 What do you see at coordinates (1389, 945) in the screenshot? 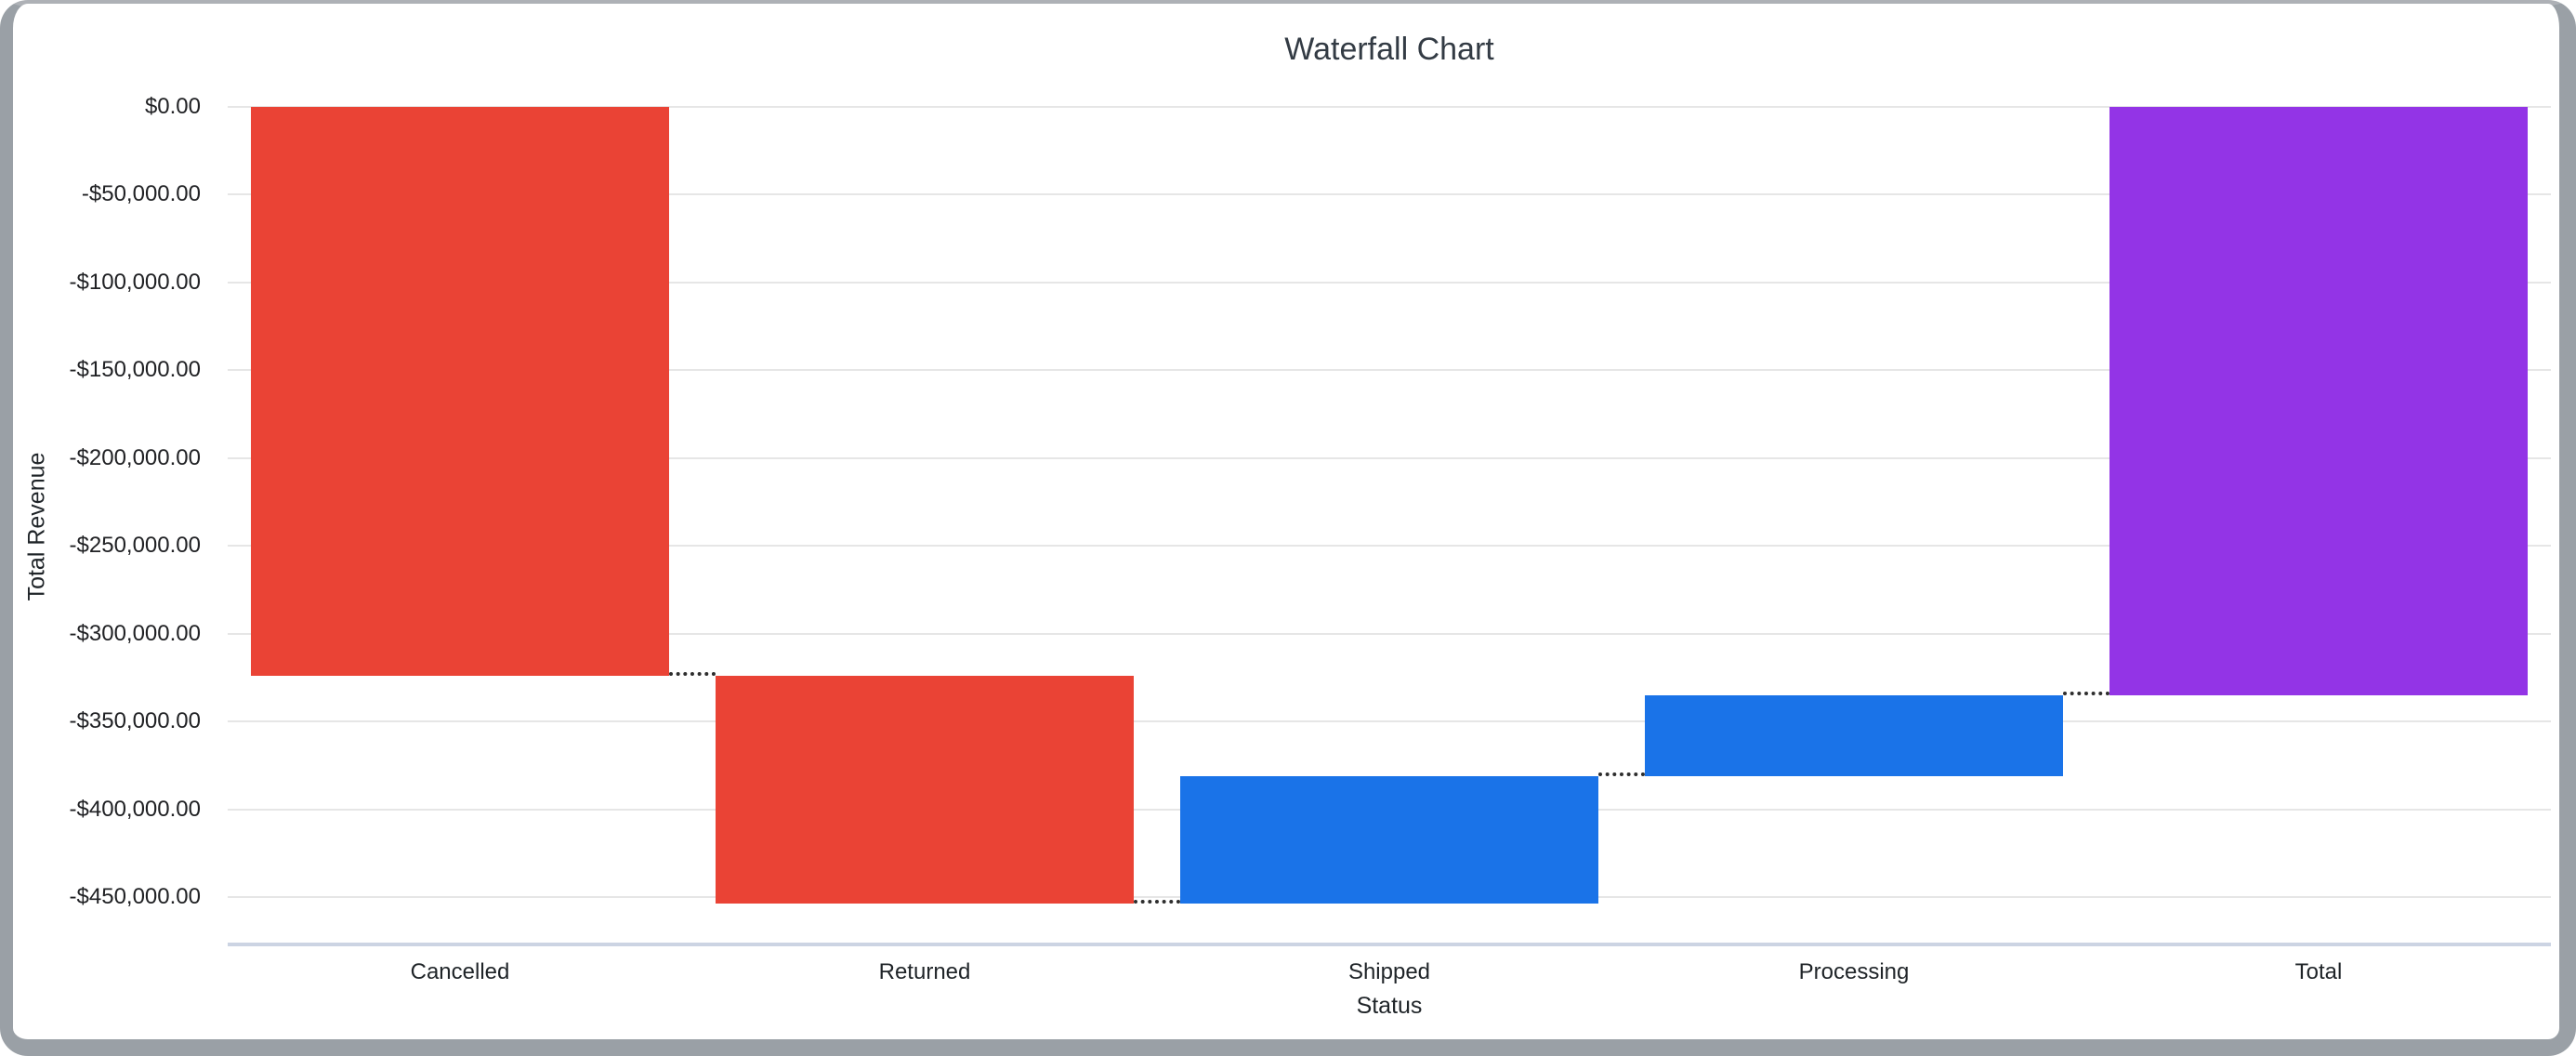
I see `axis-baseline` at bounding box center [1389, 945].